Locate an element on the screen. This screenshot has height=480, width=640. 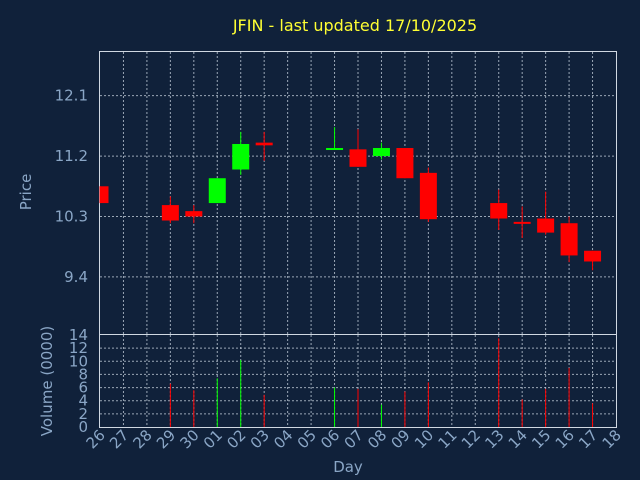
volume-tick-label: 12 is located at coordinates (78, 348).